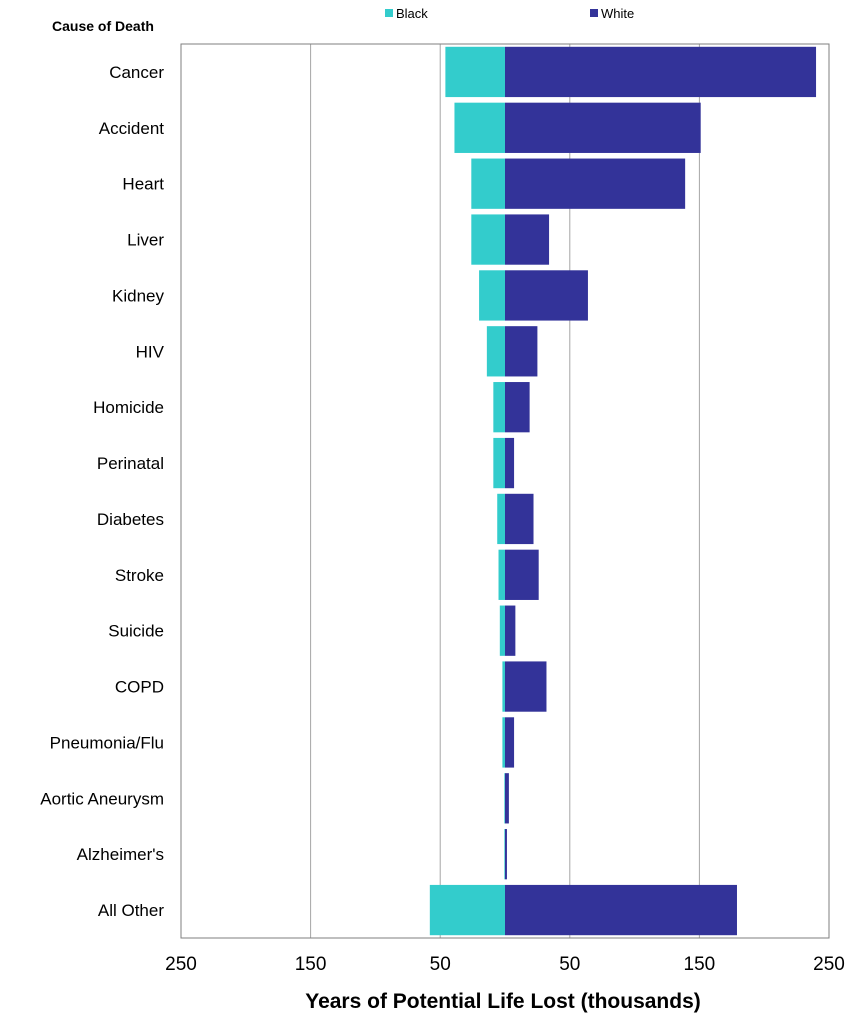  What do you see at coordinates (139, 687) in the screenshot?
I see `category-label: COPD` at bounding box center [139, 687].